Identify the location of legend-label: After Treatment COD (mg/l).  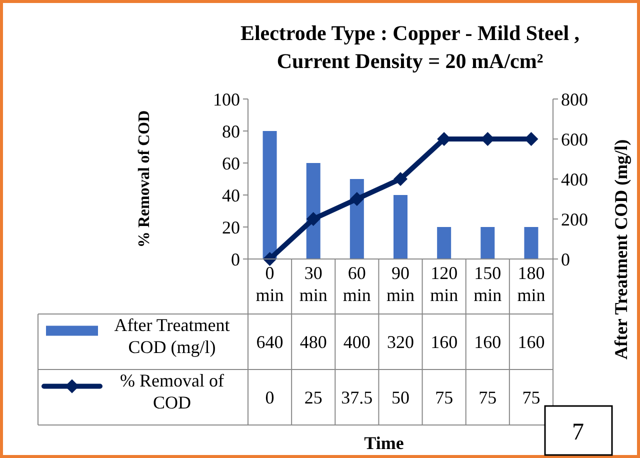
(172, 335).